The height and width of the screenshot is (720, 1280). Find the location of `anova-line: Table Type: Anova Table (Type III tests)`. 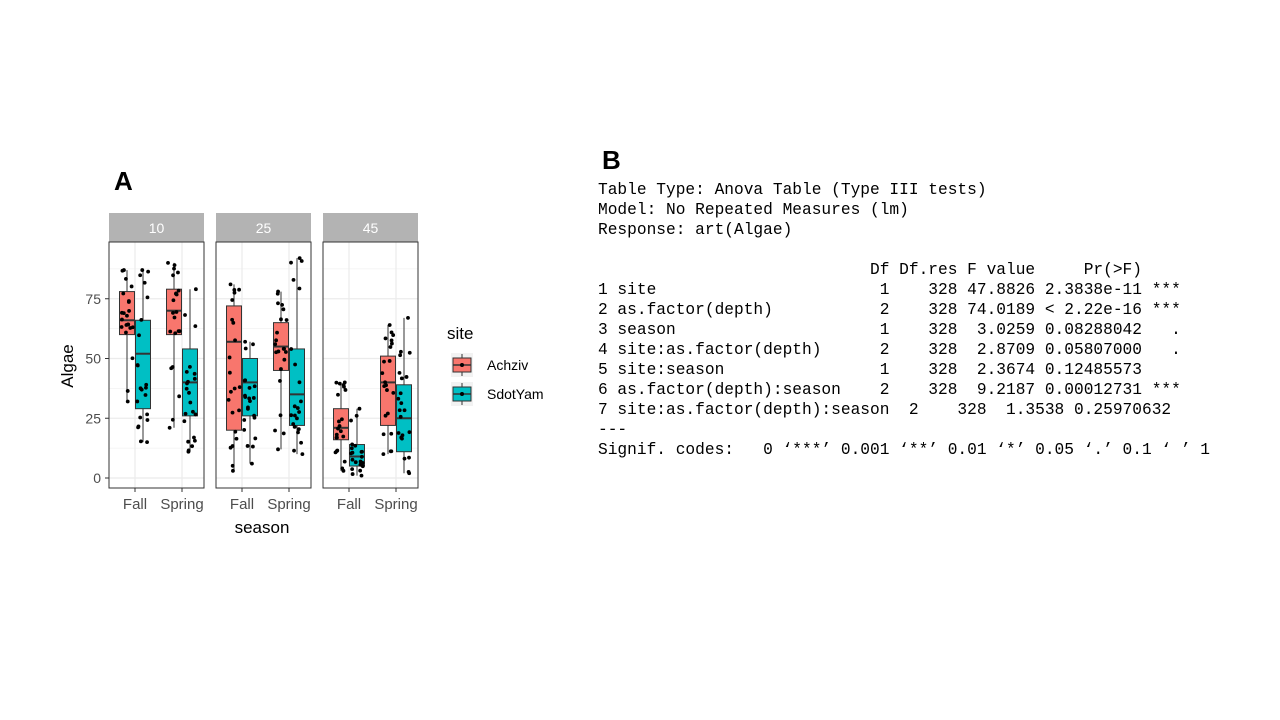

anova-line: Table Type: Anova Table (Type III tests) is located at coordinates (904, 190).